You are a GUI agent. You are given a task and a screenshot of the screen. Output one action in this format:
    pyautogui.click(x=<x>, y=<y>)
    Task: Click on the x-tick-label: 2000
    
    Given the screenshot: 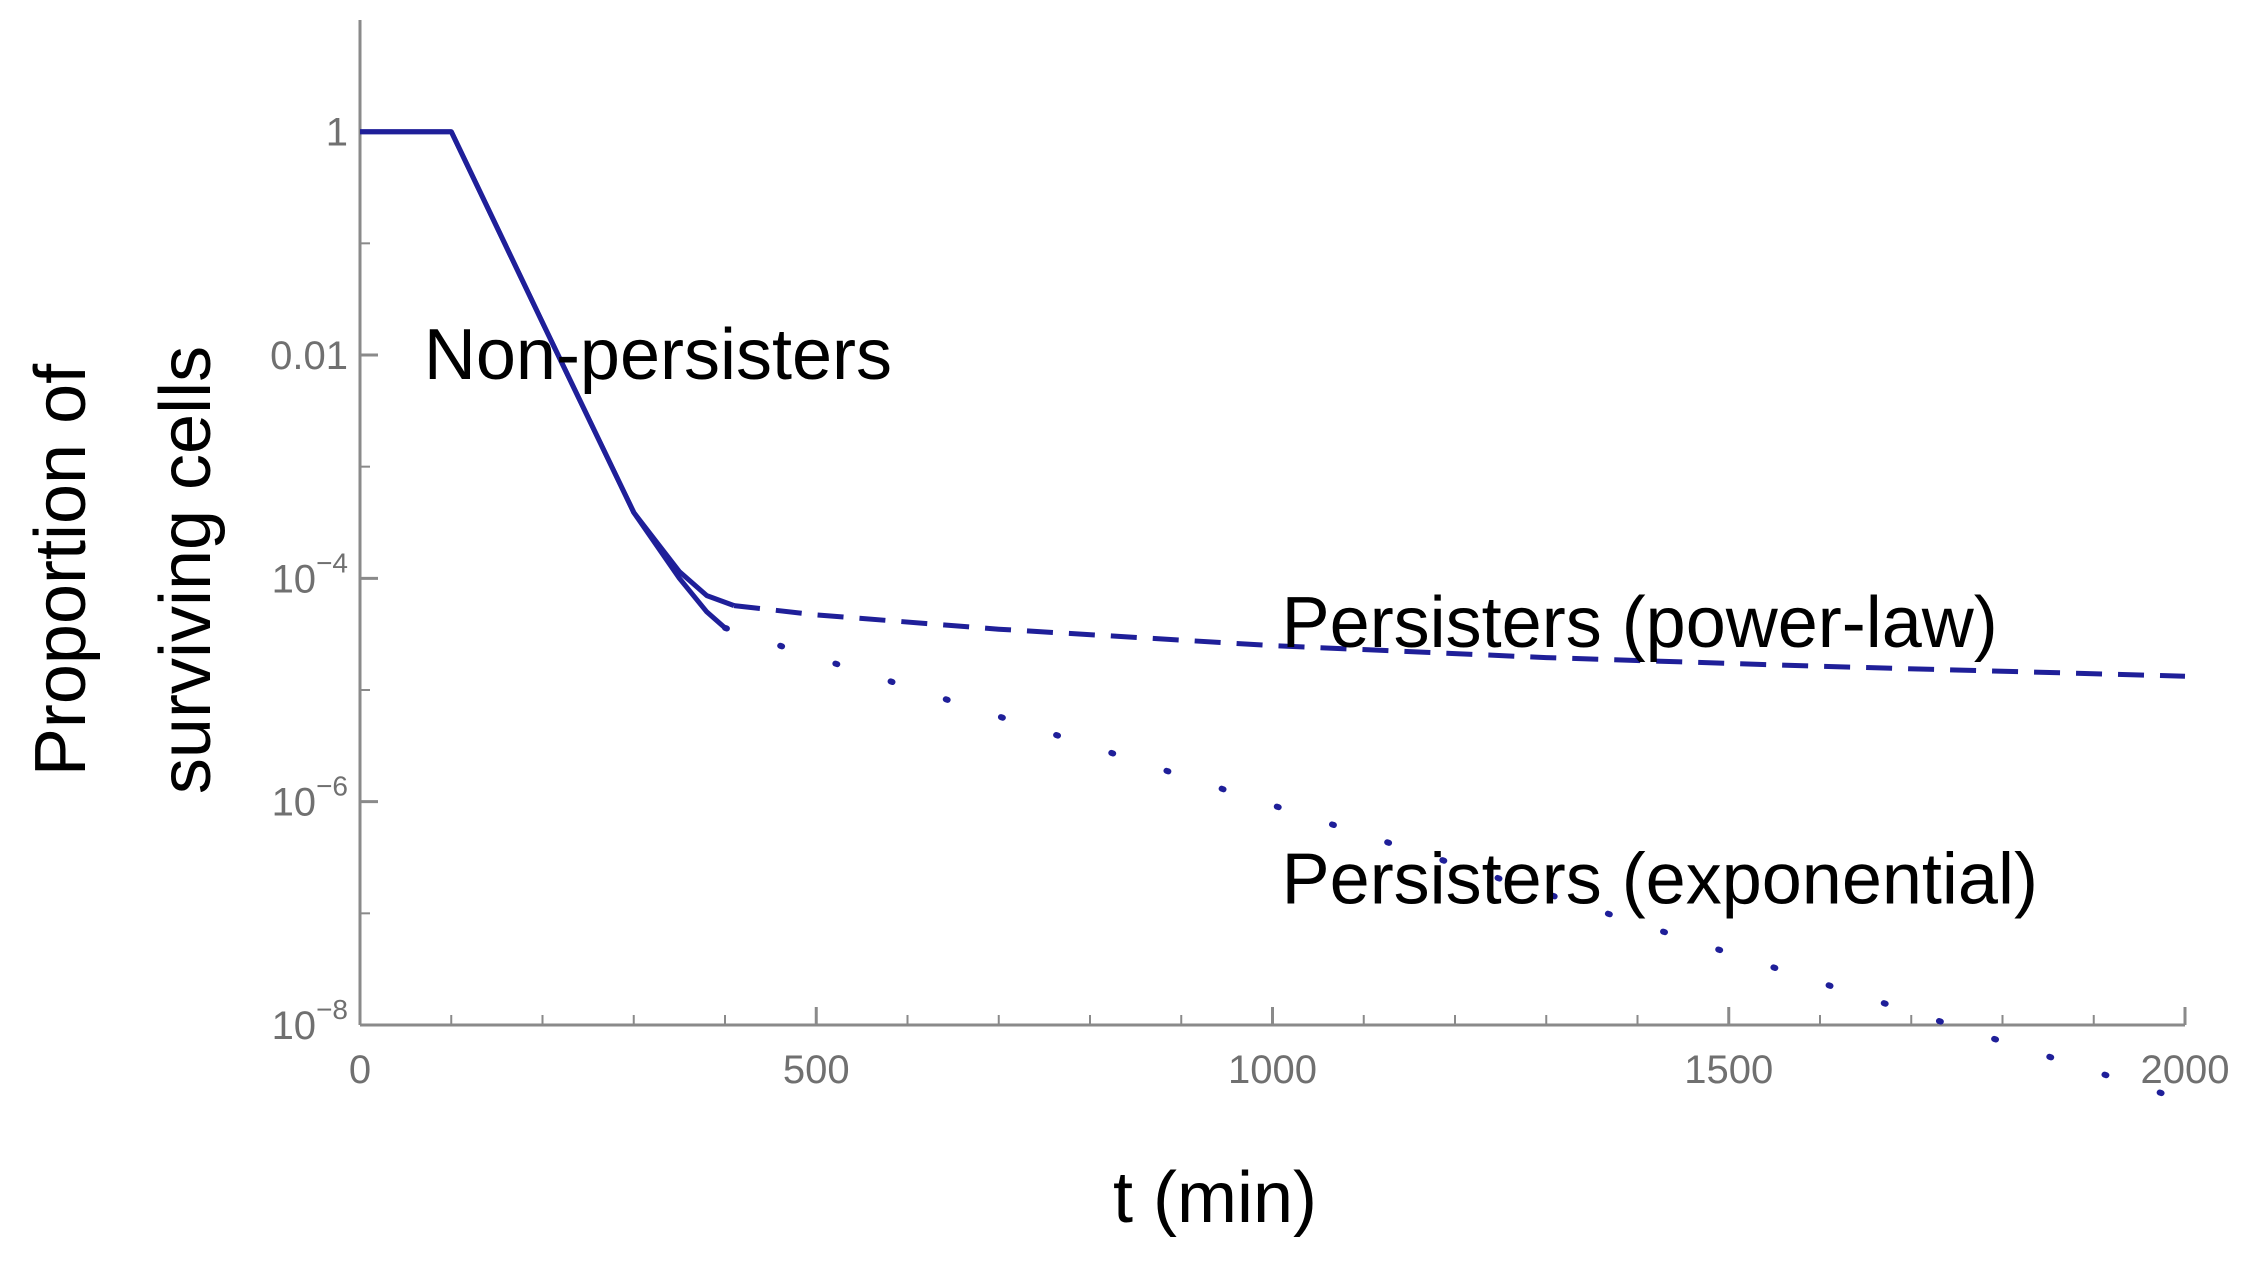 What is the action you would take?
    pyautogui.click(x=2185, y=1070)
    